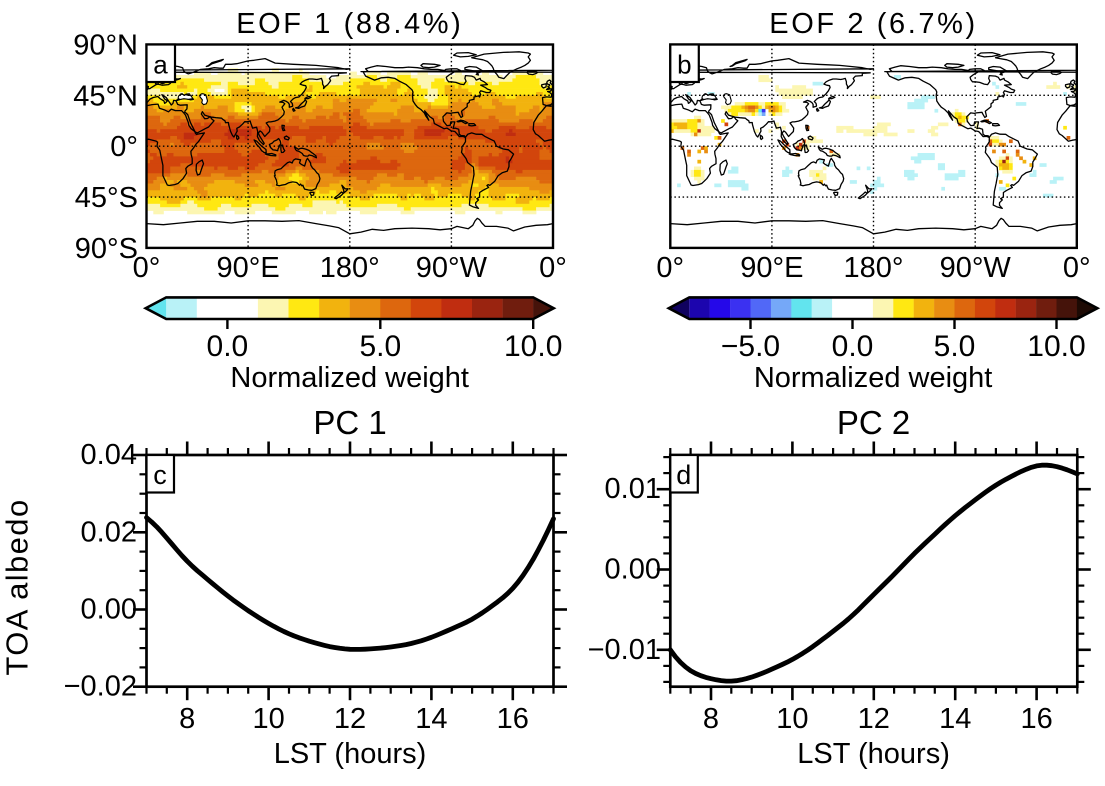 The width and height of the screenshot is (1105, 786). Describe the element at coordinates (160, 475) in the screenshot. I see `svg-text: c` at that location.